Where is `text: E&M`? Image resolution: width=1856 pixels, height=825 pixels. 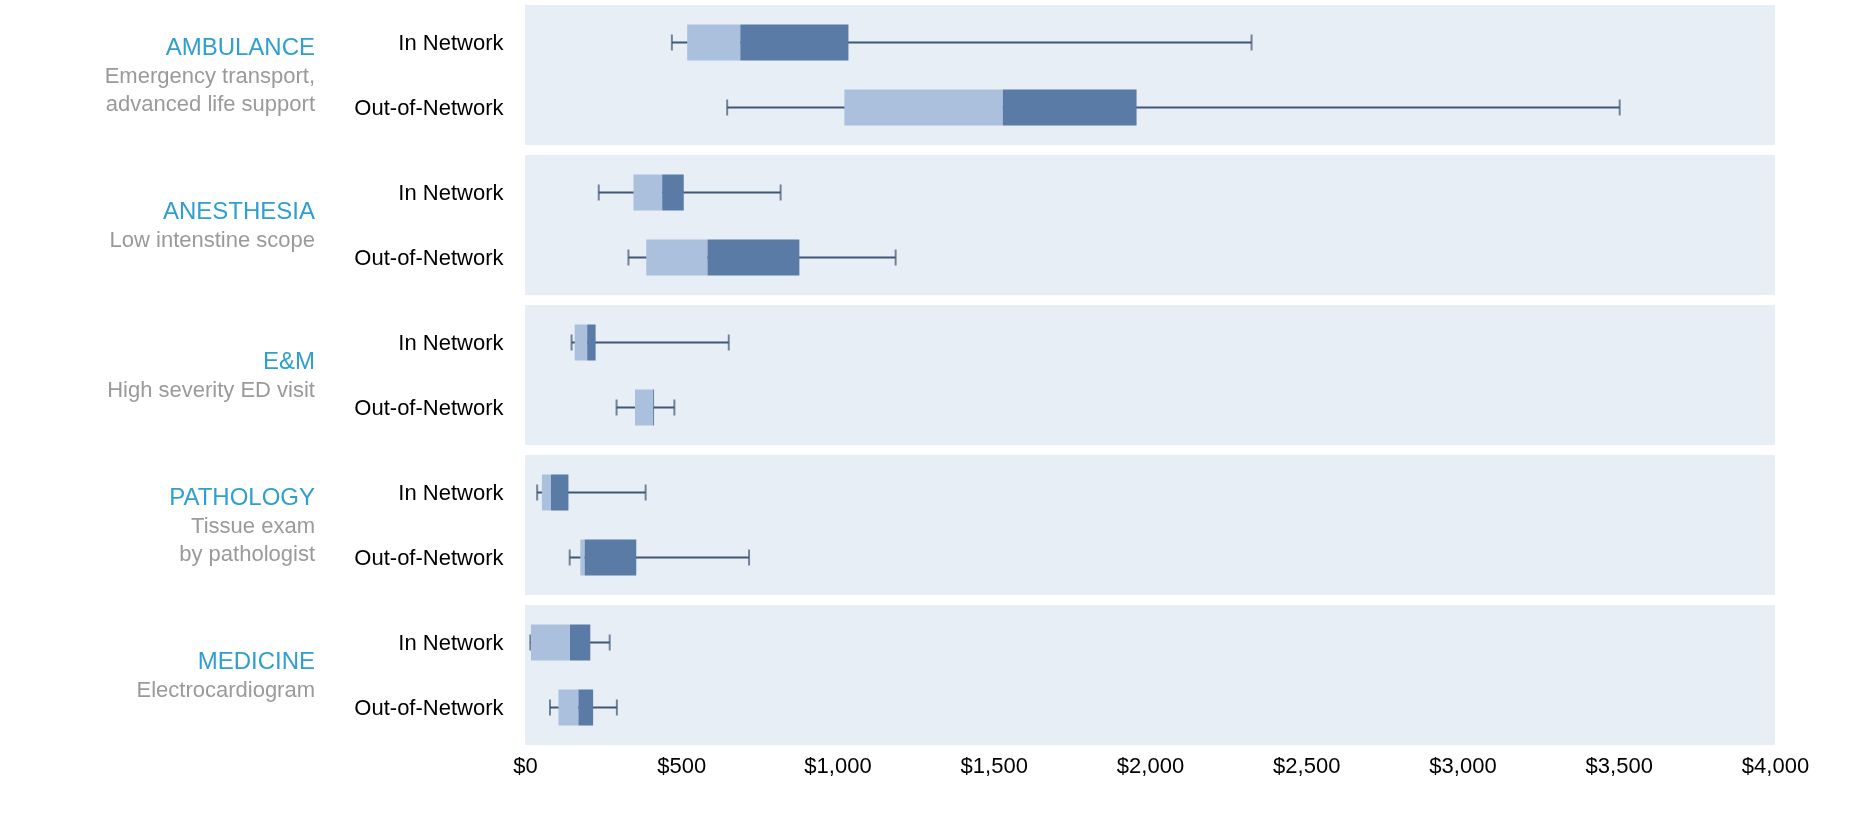
text: E&M is located at coordinates (288, 360).